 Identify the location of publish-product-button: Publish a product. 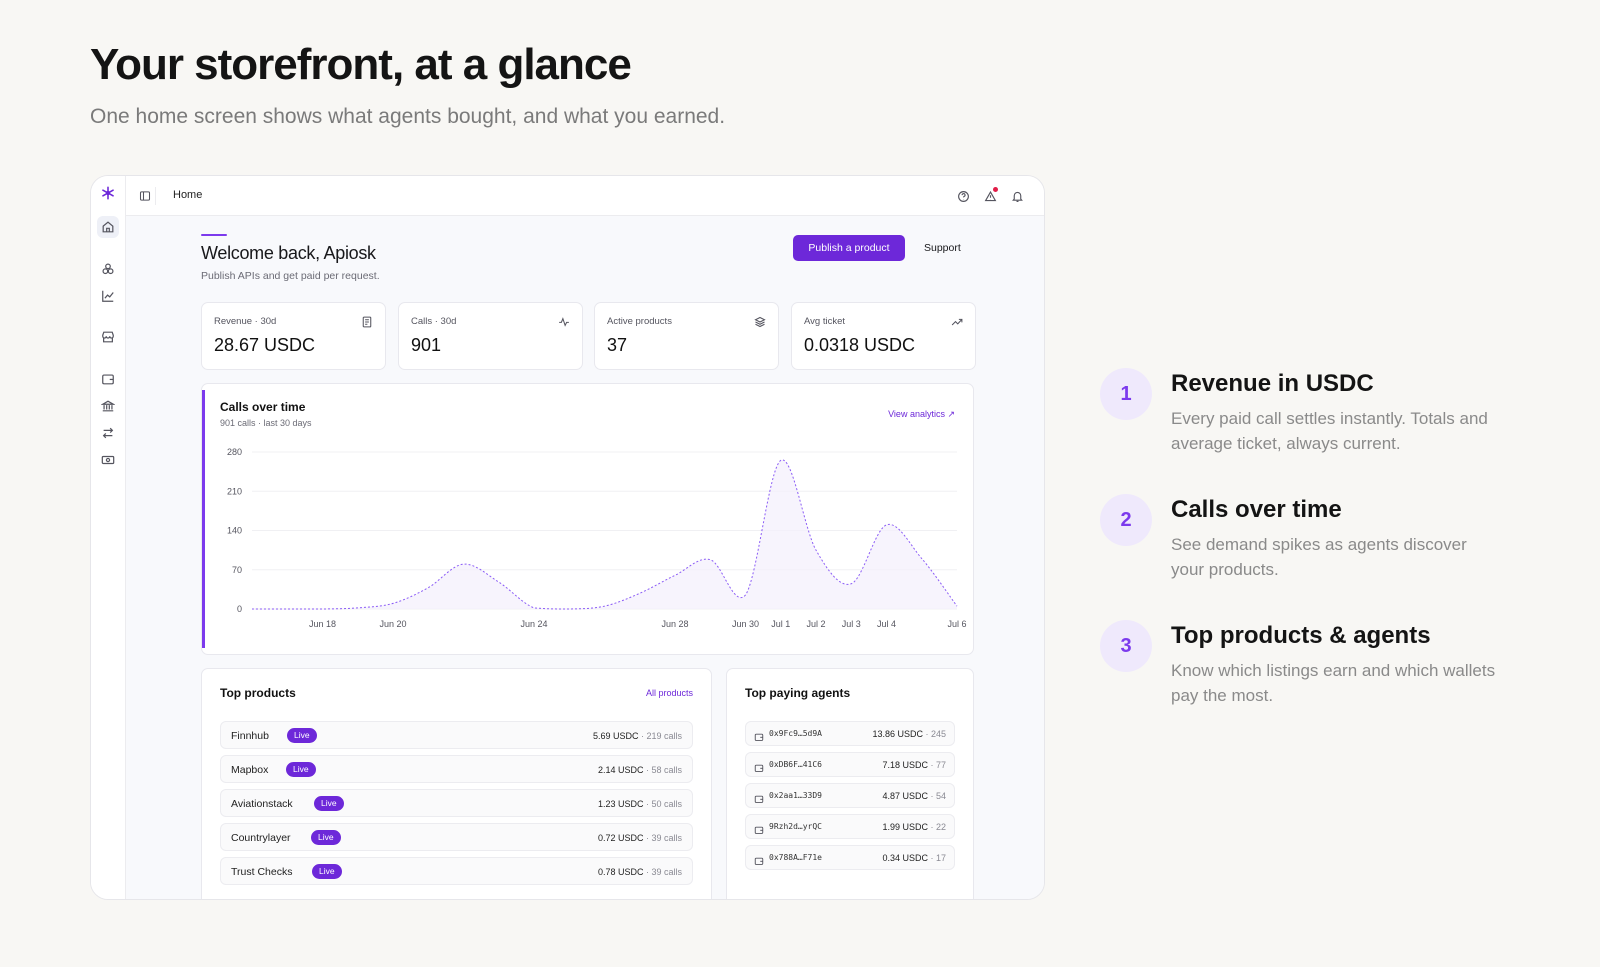
(849, 248).